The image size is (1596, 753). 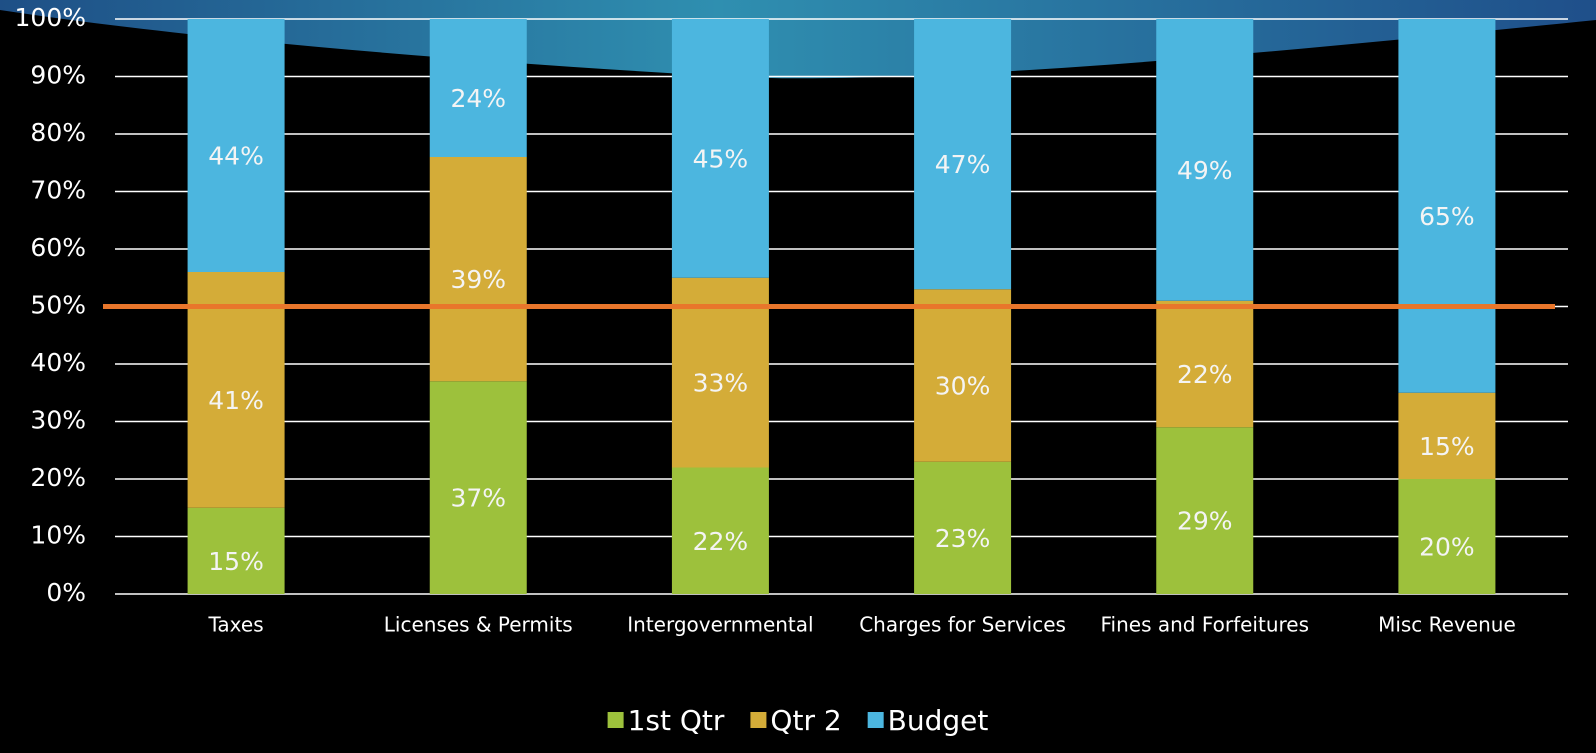 What do you see at coordinates (58, 420) in the screenshot?
I see `y-tick-label: 30%` at bounding box center [58, 420].